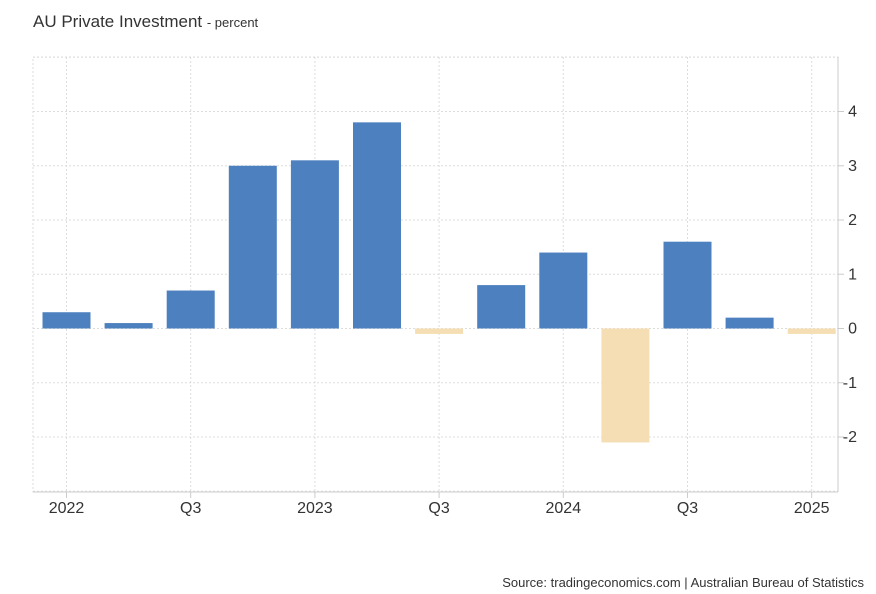 Image resolution: width=876 pixels, height=594 pixels. I want to click on chart-subtitle: - percent, so click(232, 22).